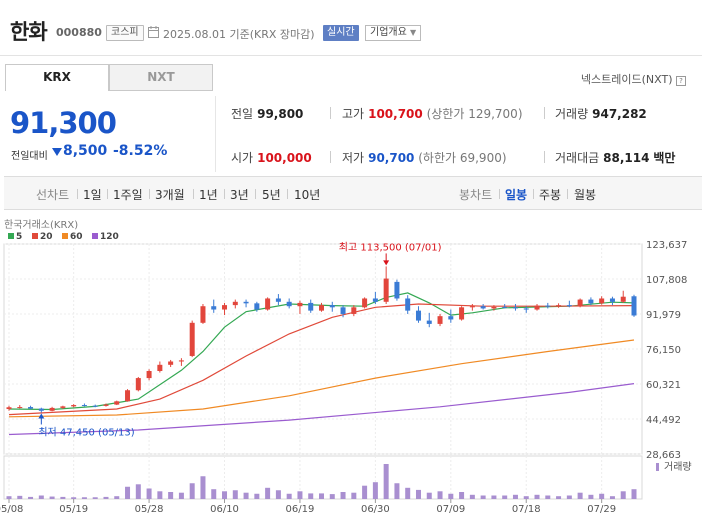 The image size is (702, 532). I want to click on candle-weekly: 주봉, so click(550, 195).